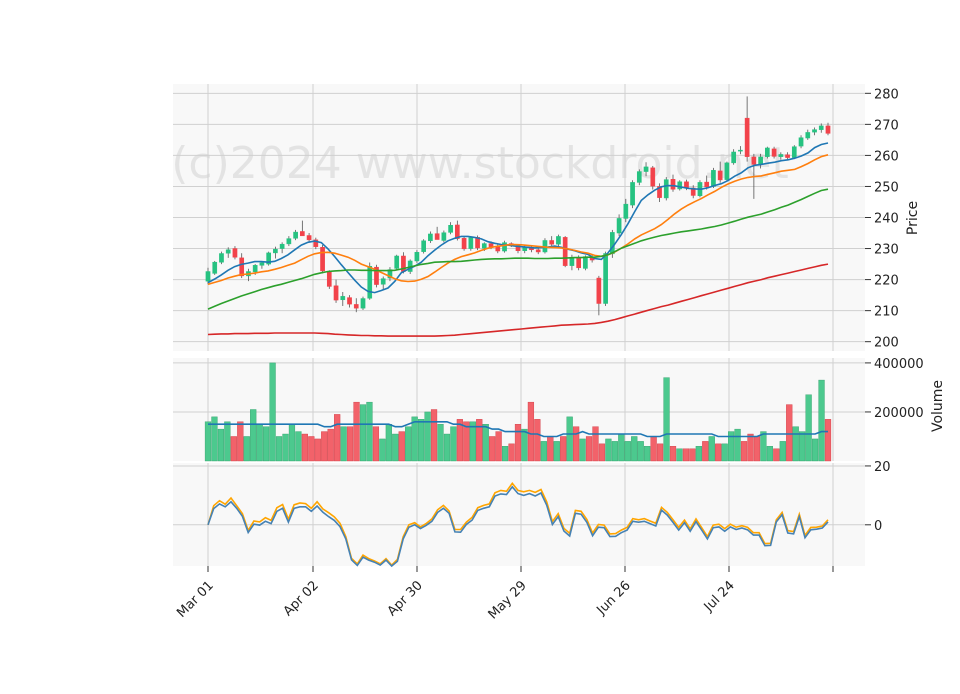  I want to click on price-tick-label: 260, so click(886, 156).